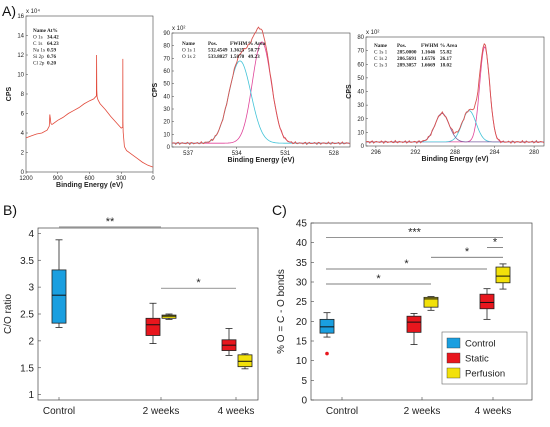  What do you see at coordinates (493, 411) in the screenshot?
I see `oco_bonds-x-tick-label: 4 weeks` at bounding box center [493, 411].